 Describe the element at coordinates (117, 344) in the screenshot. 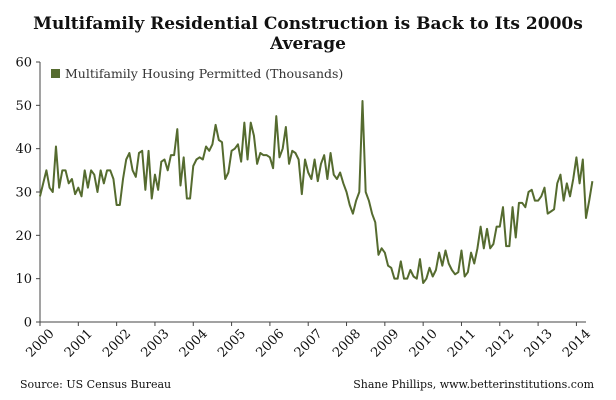

I see `x-tick-label: 2002` at that location.